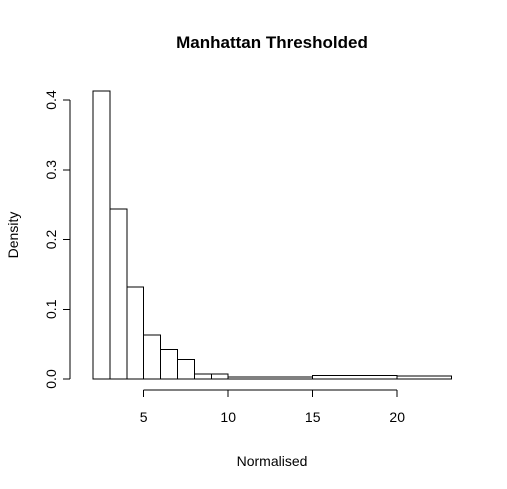 This screenshot has height=489, width=507. Describe the element at coordinates (313, 417) in the screenshot. I see `x-tick-label-2: 15` at that location.